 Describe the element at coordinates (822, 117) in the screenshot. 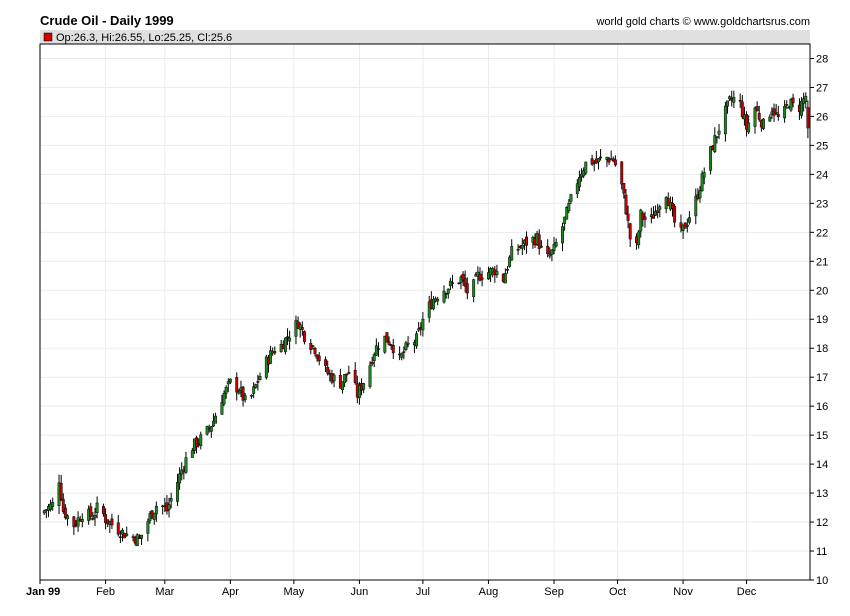

I see `y-tick-label: 26` at that location.